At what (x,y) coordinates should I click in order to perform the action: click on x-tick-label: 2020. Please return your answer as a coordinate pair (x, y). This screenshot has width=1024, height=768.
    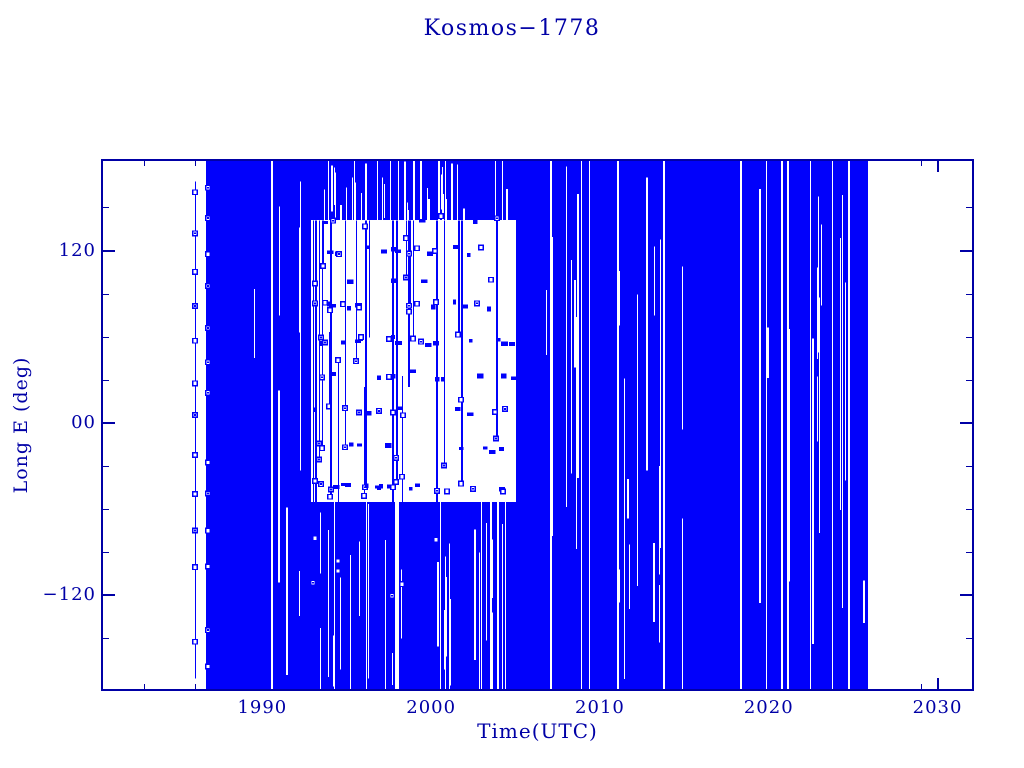
    Looking at the image, I should click on (768, 707).